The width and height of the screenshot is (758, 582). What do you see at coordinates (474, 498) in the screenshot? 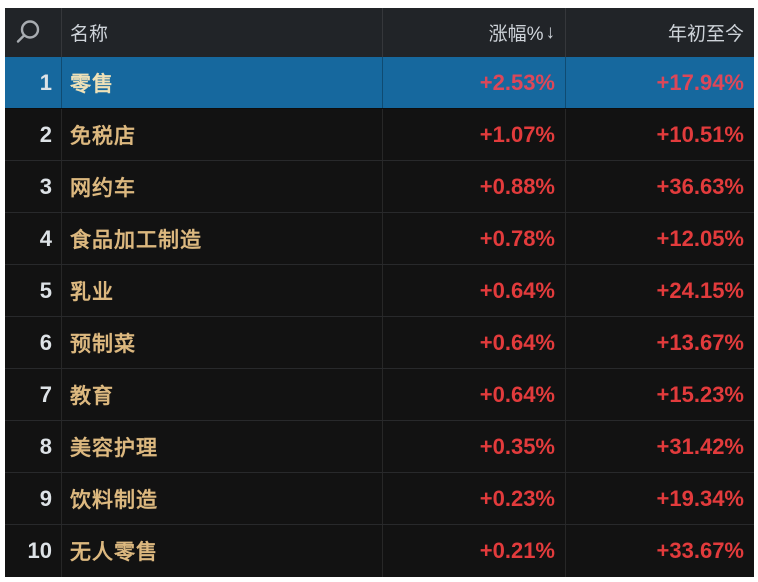
I see `change-percent: +0.23%` at bounding box center [474, 498].